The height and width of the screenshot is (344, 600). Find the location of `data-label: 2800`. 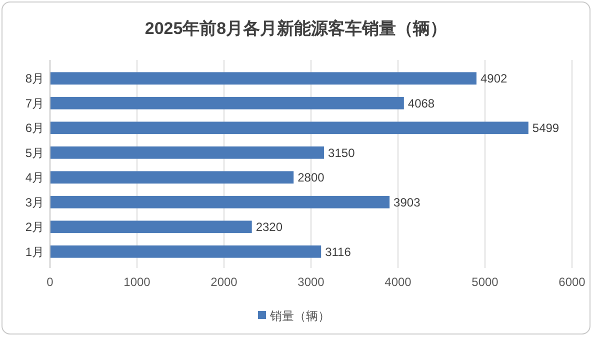

data-label: 2800 is located at coordinates (311, 177).